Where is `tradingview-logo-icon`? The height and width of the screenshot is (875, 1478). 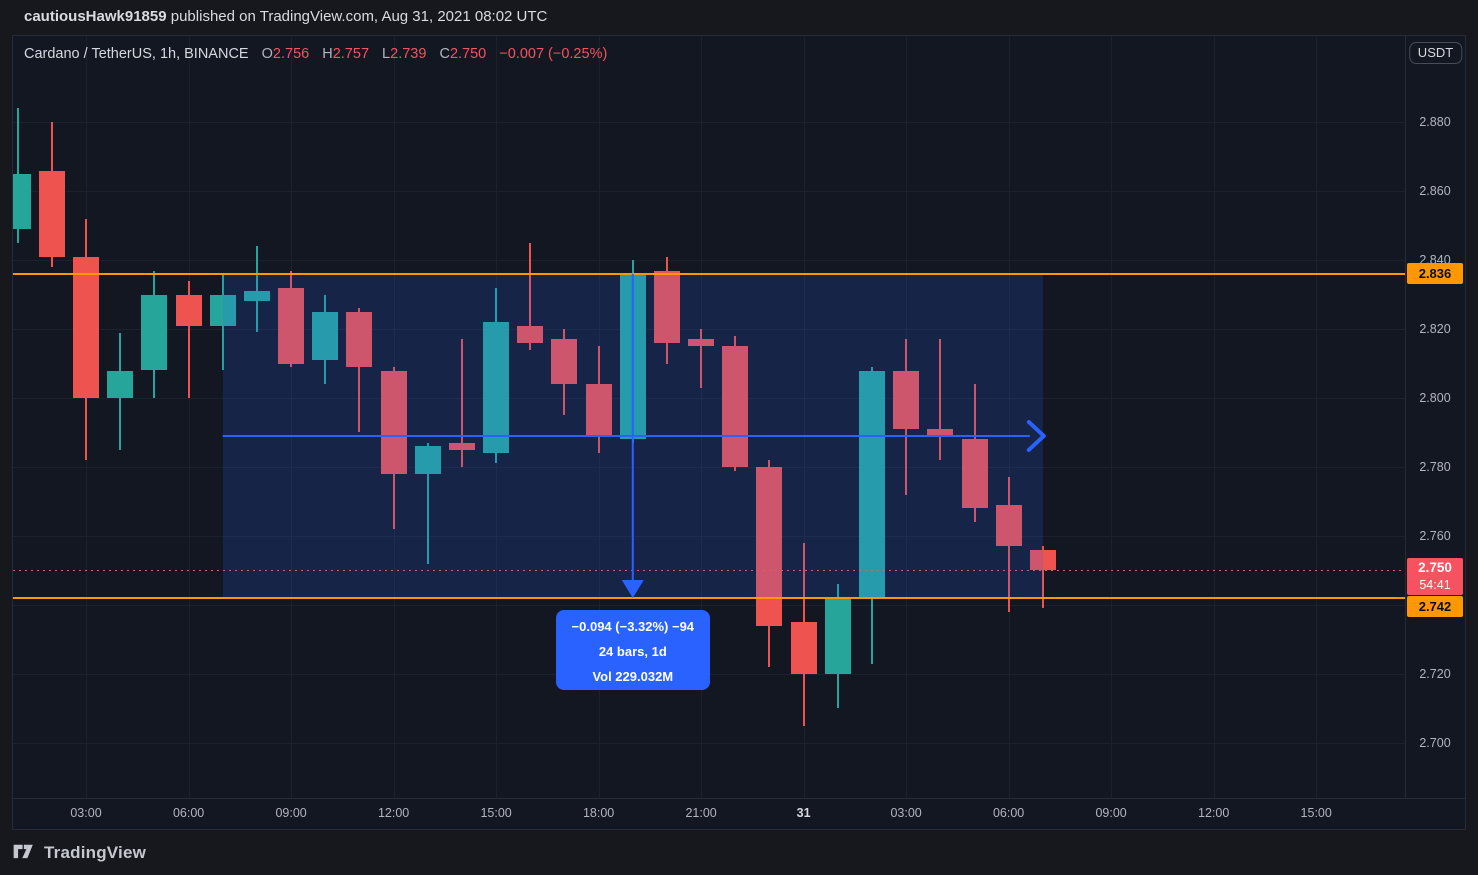 tradingview-logo-icon is located at coordinates (24, 853).